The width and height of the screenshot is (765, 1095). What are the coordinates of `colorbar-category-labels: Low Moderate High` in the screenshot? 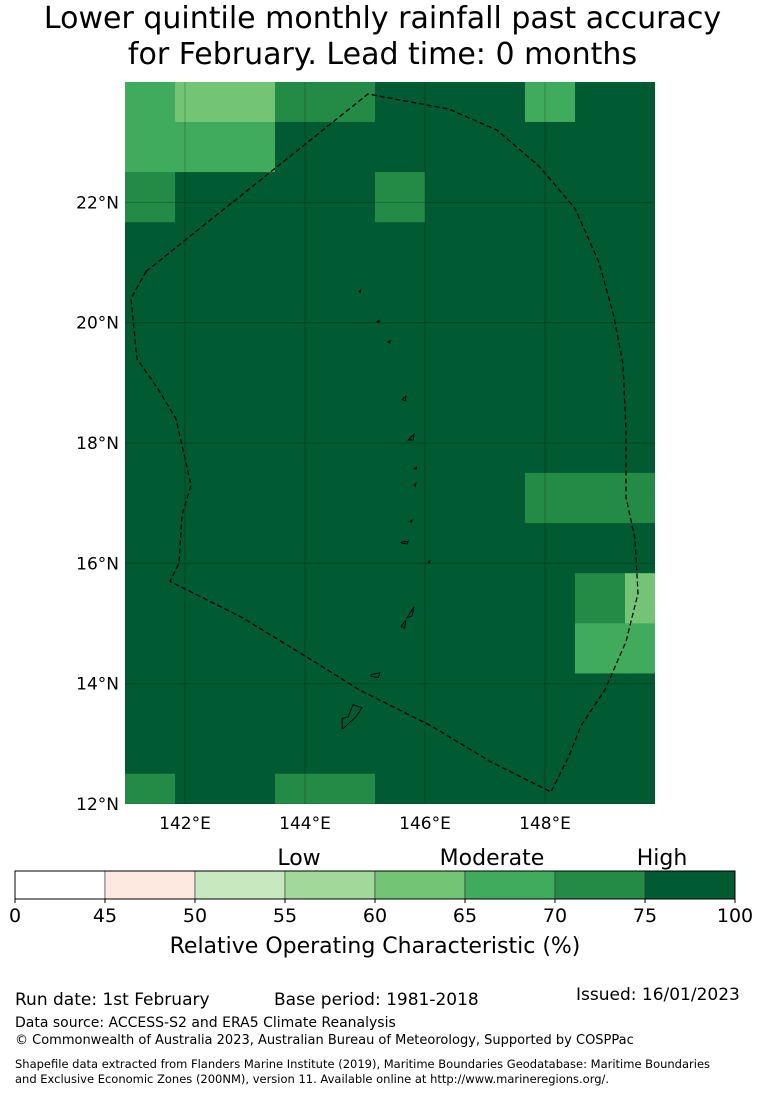 It's located at (482, 858).